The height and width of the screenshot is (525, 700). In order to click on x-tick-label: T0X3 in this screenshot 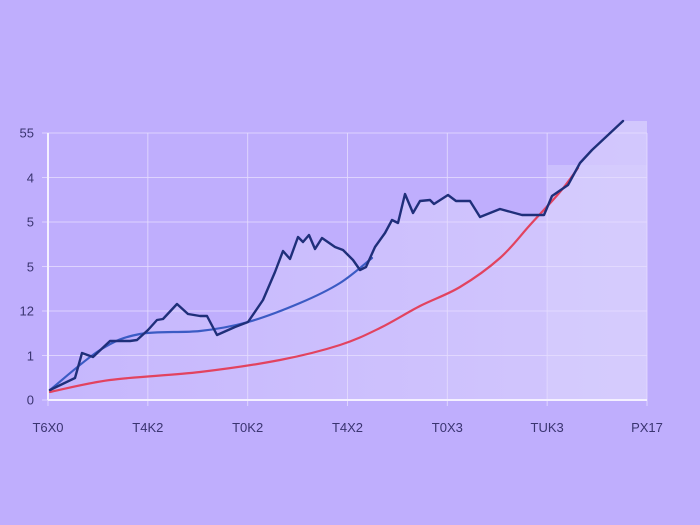, I will do `click(447, 427)`.